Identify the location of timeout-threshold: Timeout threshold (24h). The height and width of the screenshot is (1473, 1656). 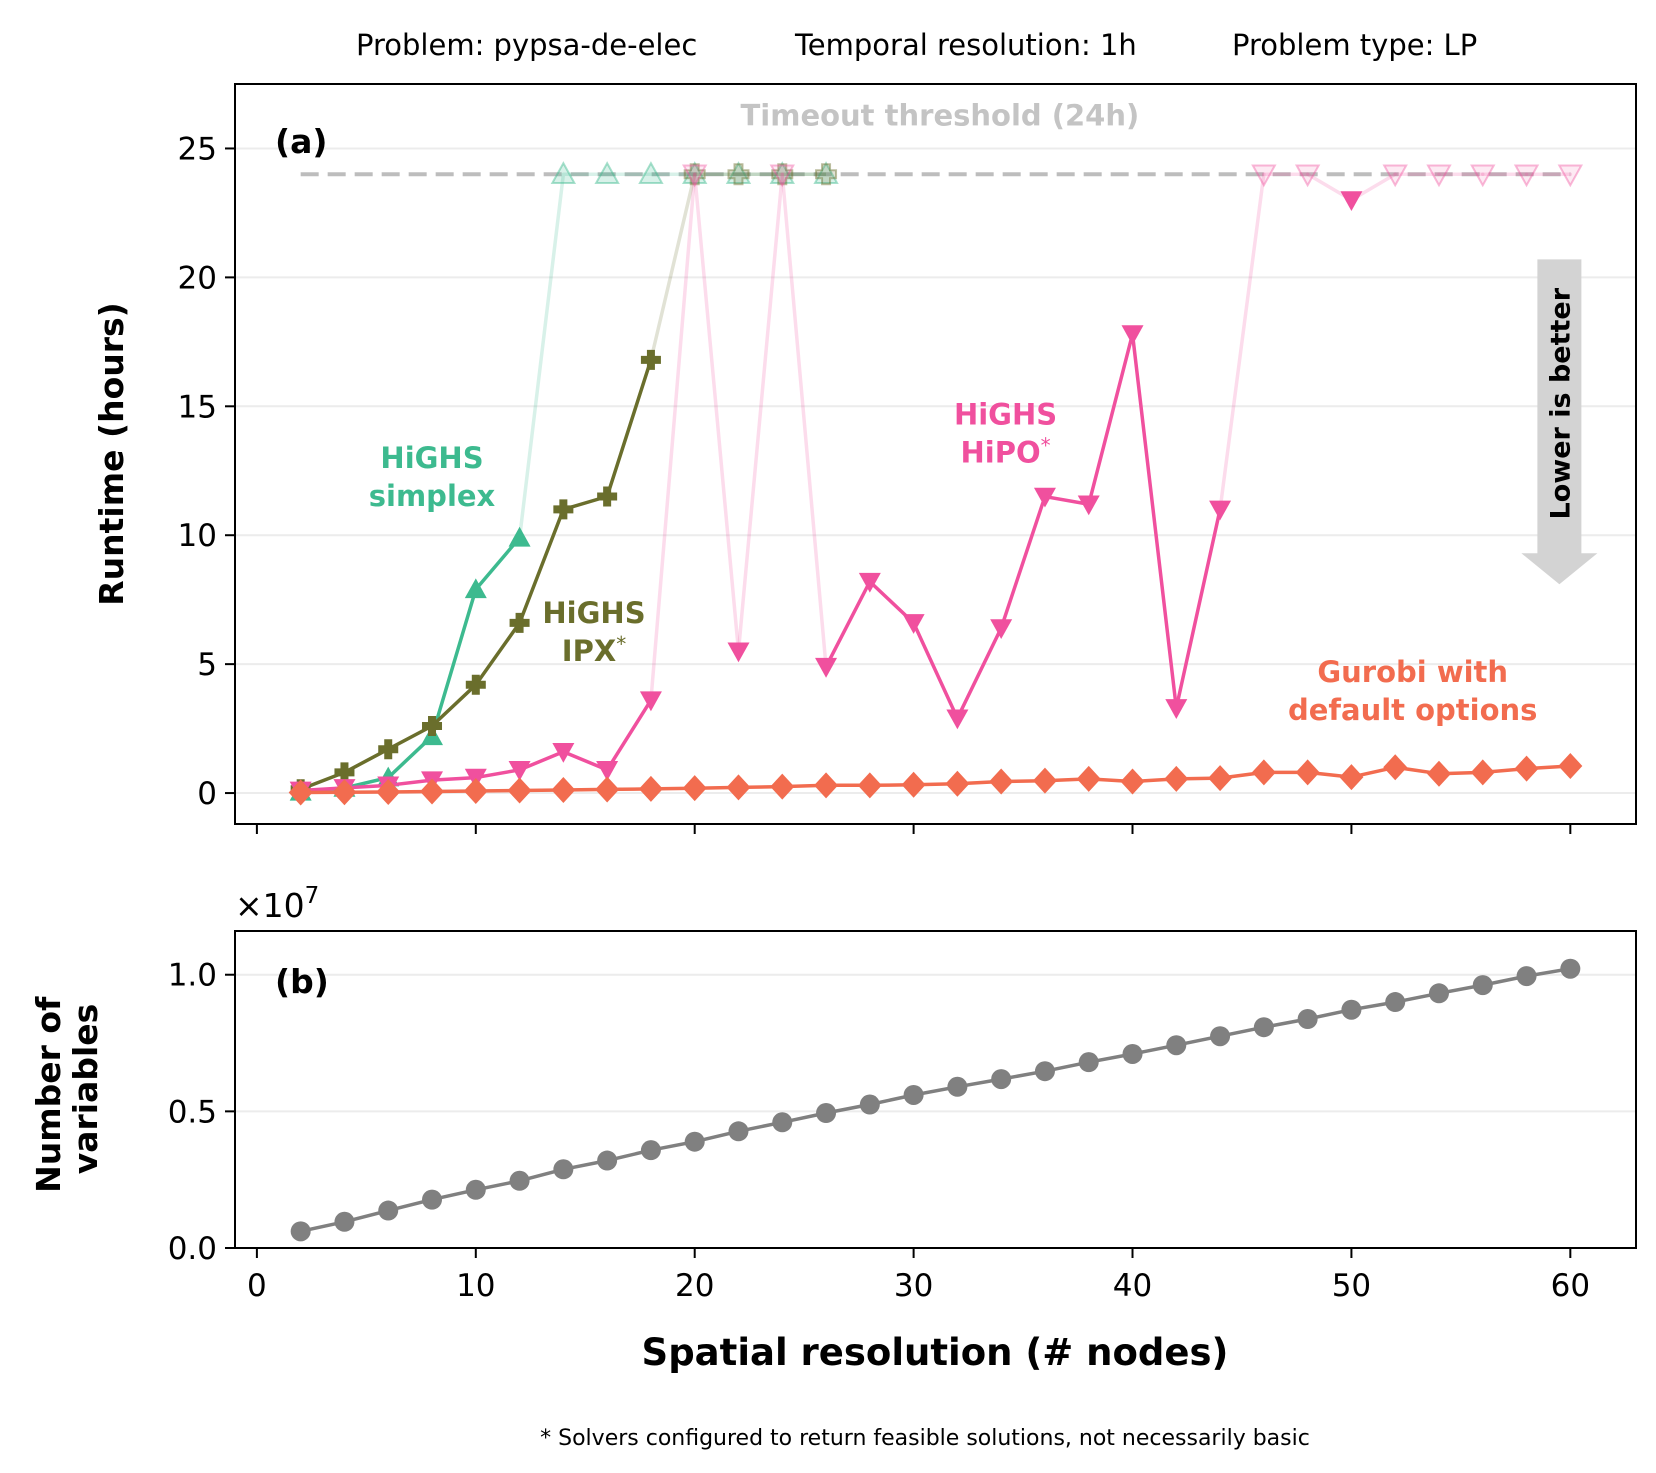
(935, 137).